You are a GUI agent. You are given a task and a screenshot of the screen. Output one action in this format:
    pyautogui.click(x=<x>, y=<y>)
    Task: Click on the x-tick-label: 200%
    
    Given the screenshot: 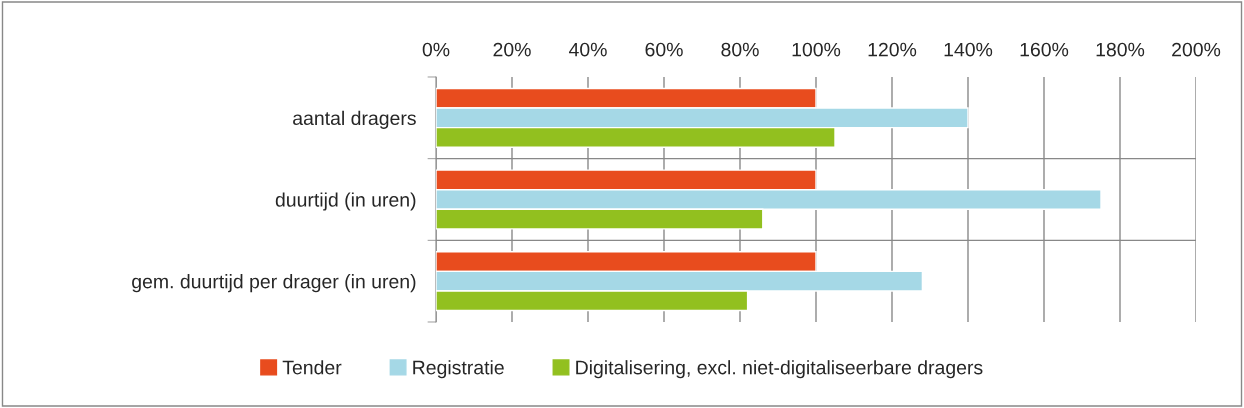 What is the action you would take?
    pyautogui.click(x=1196, y=49)
    